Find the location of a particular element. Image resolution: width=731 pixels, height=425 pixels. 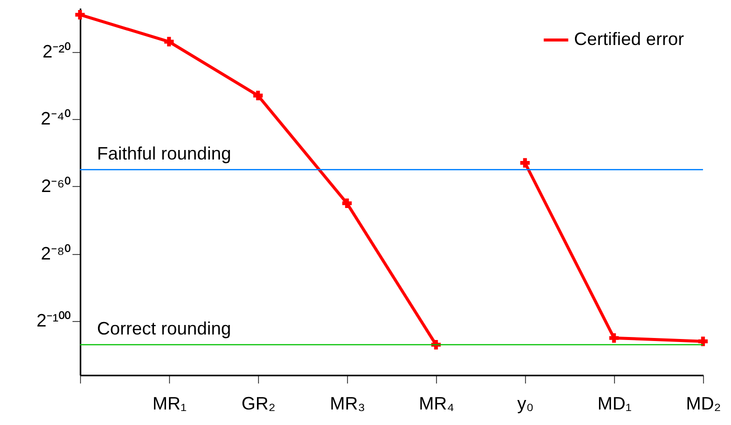

y-tick-label: 2⁻²⁰ is located at coordinates (56, 51).